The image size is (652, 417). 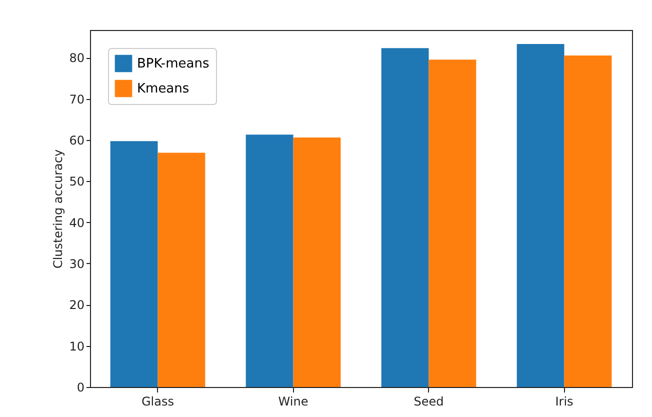 I want to click on x-tick-label: Wine, so click(x=293, y=401).